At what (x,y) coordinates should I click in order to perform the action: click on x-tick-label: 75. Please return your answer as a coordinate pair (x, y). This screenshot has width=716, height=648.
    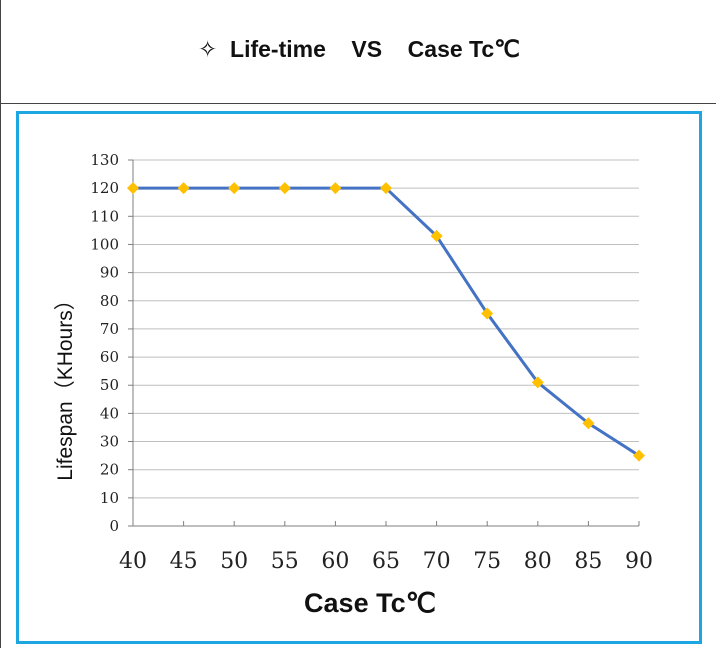
    Looking at the image, I should click on (487, 561).